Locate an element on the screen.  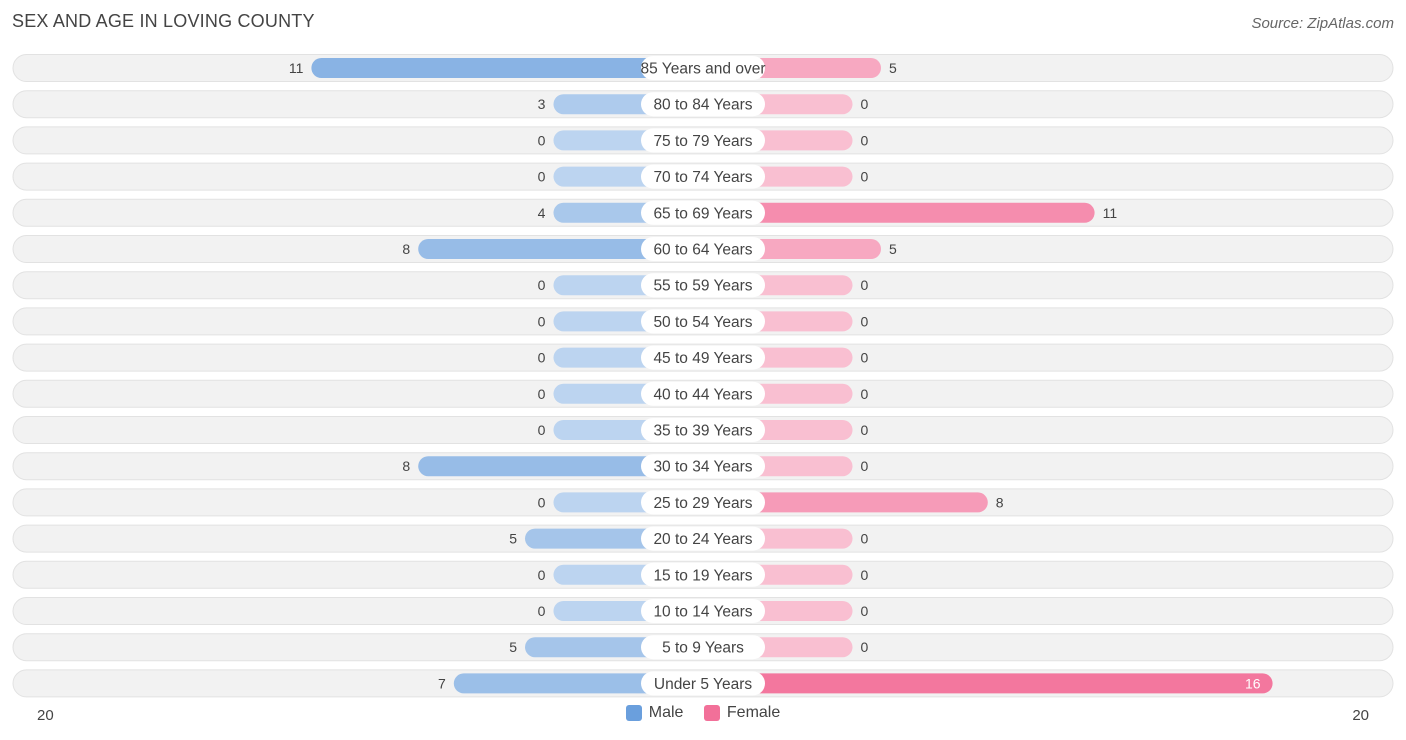
category-label: 5 to 9 Years is located at coordinates (703, 648).